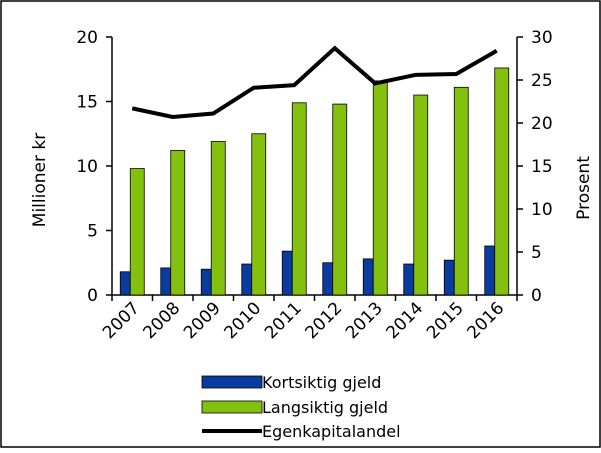  I want to click on legend-swatch-langsiktig-gjeld, so click(232, 407).